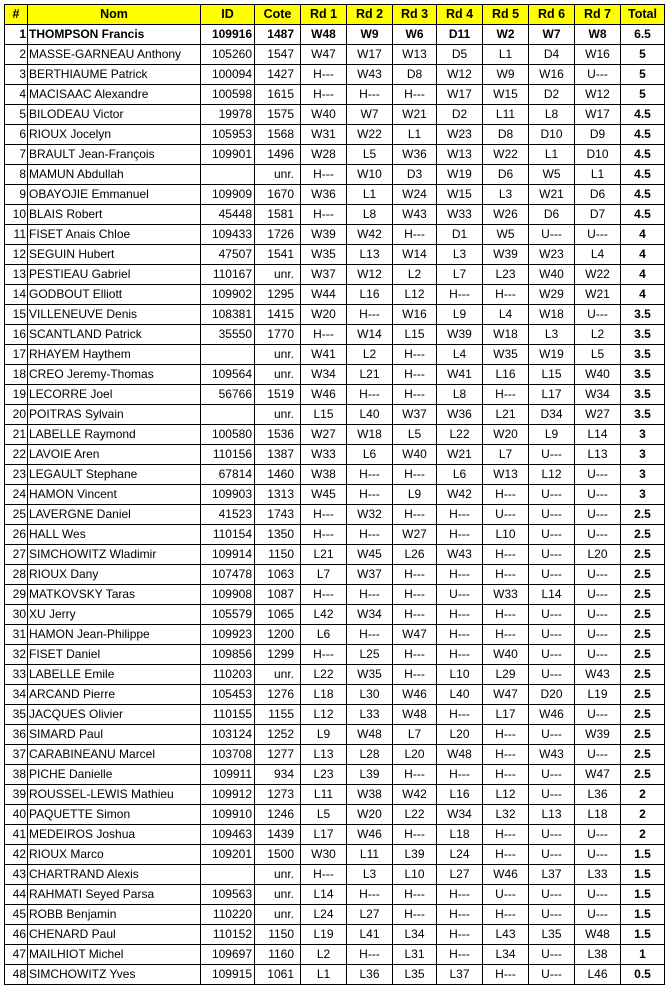 This screenshot has width=668, height=988. What do you see at coordinates (369, 694) in the screenshot?
I see `cell-rd2: L30` at bounding box center [369, 694].